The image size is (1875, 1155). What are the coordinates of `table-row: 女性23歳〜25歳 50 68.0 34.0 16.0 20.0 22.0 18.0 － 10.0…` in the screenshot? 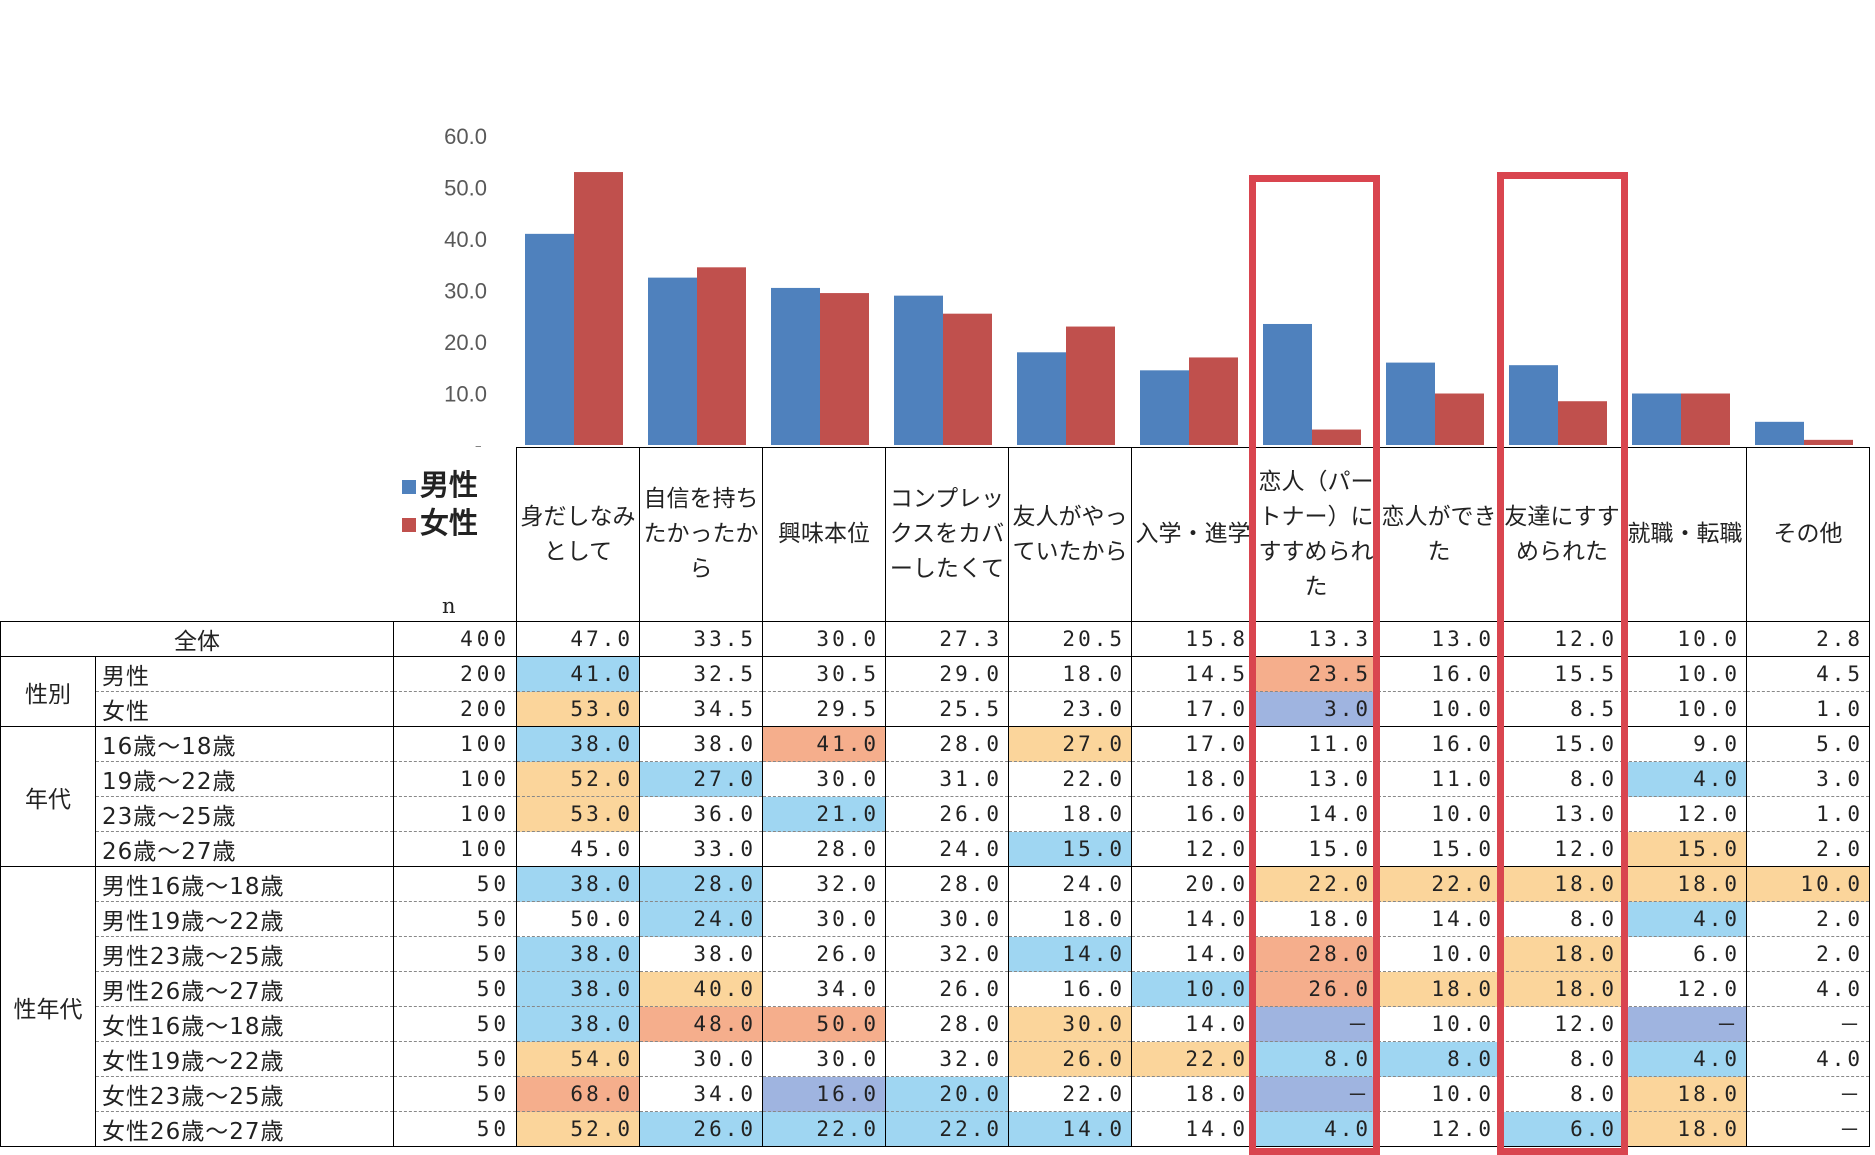 It's located at (935, 1094).